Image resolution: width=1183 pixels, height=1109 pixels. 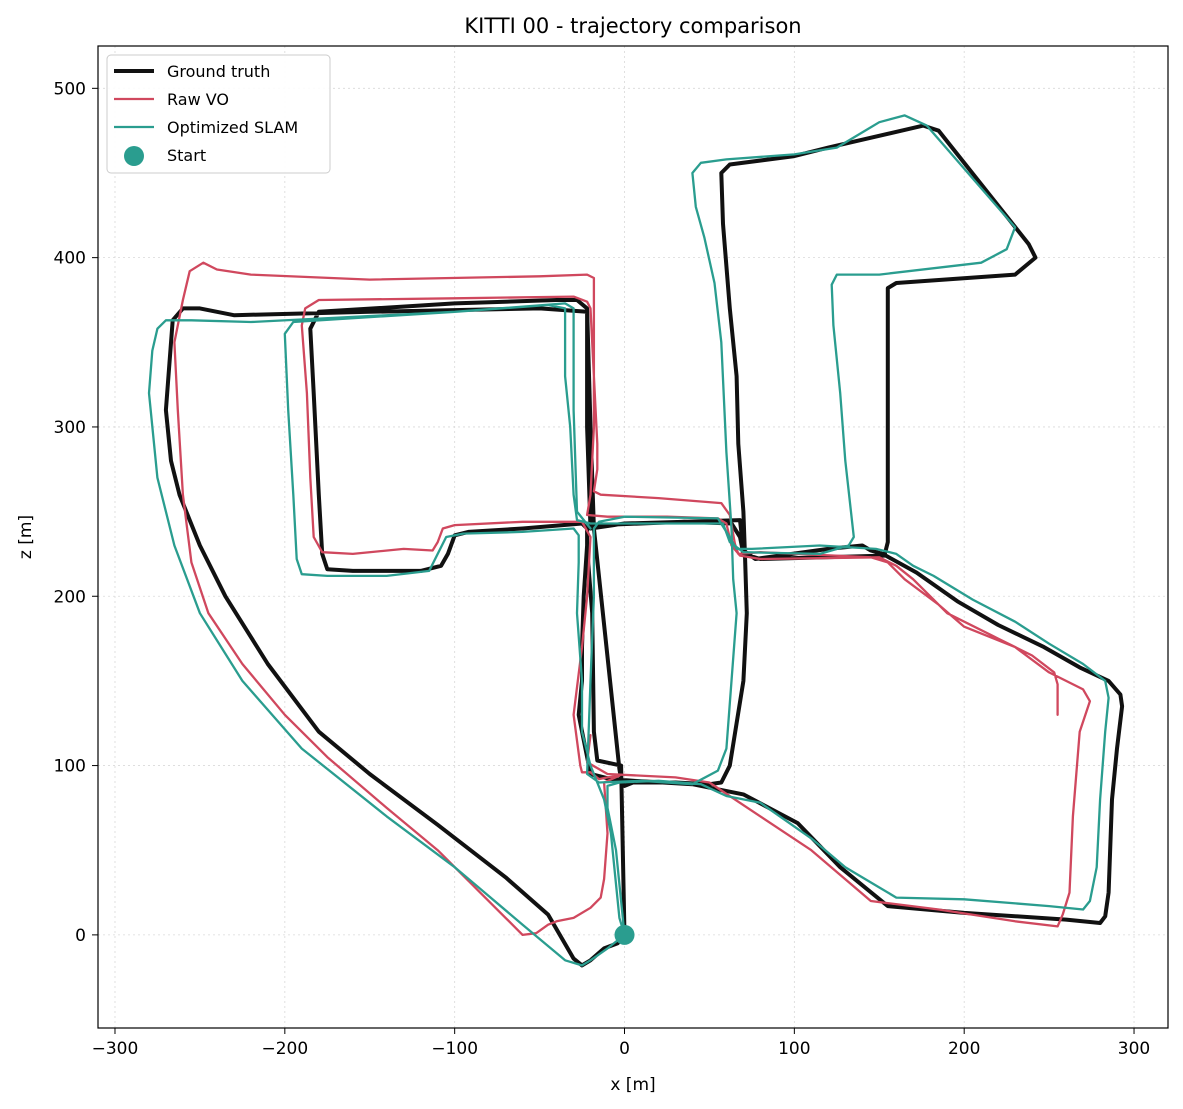 What do you see at coordinates (134, 156) in the screenshot?
I see `legend-swatch-start` at bounding box center [134, 156].